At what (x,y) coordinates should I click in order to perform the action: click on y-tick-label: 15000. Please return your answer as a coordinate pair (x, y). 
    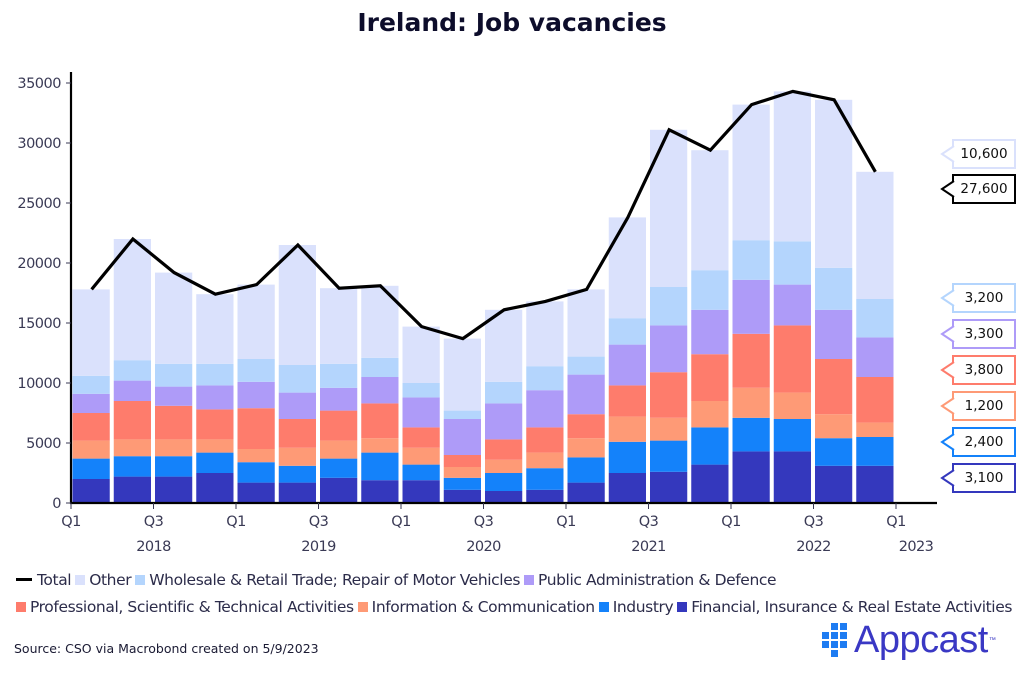
    Looking at the image, I should click on (39, 324).